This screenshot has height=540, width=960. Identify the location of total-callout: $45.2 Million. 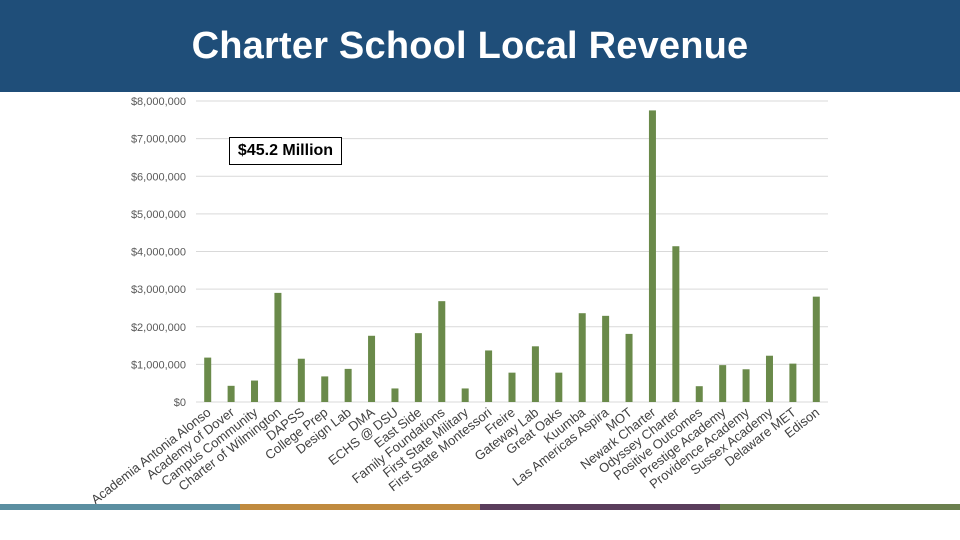
(285, 151).